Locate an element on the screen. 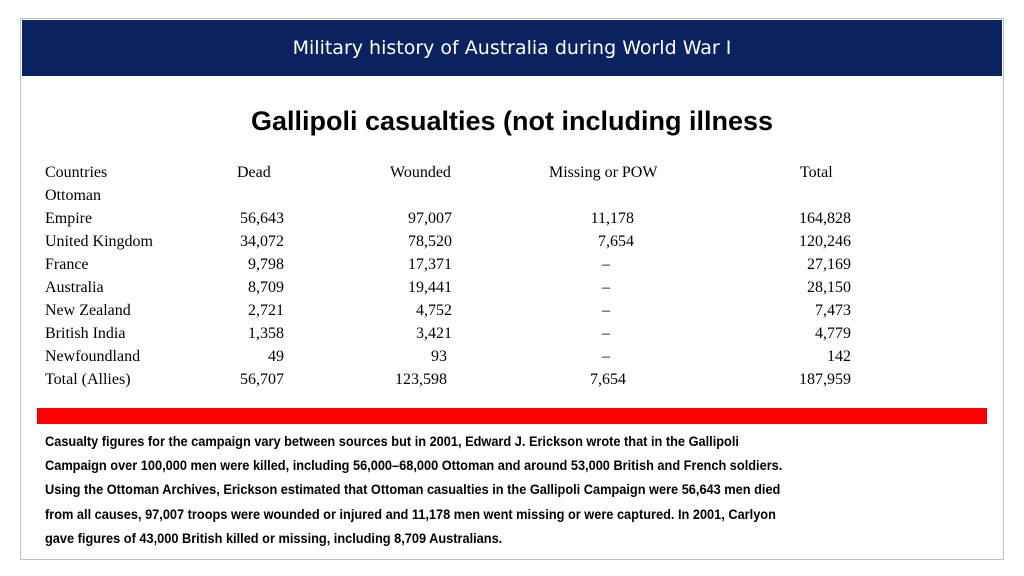 The image size is (1024, 576). row-wounded: 17,371 is located at coordinates (430, 264).